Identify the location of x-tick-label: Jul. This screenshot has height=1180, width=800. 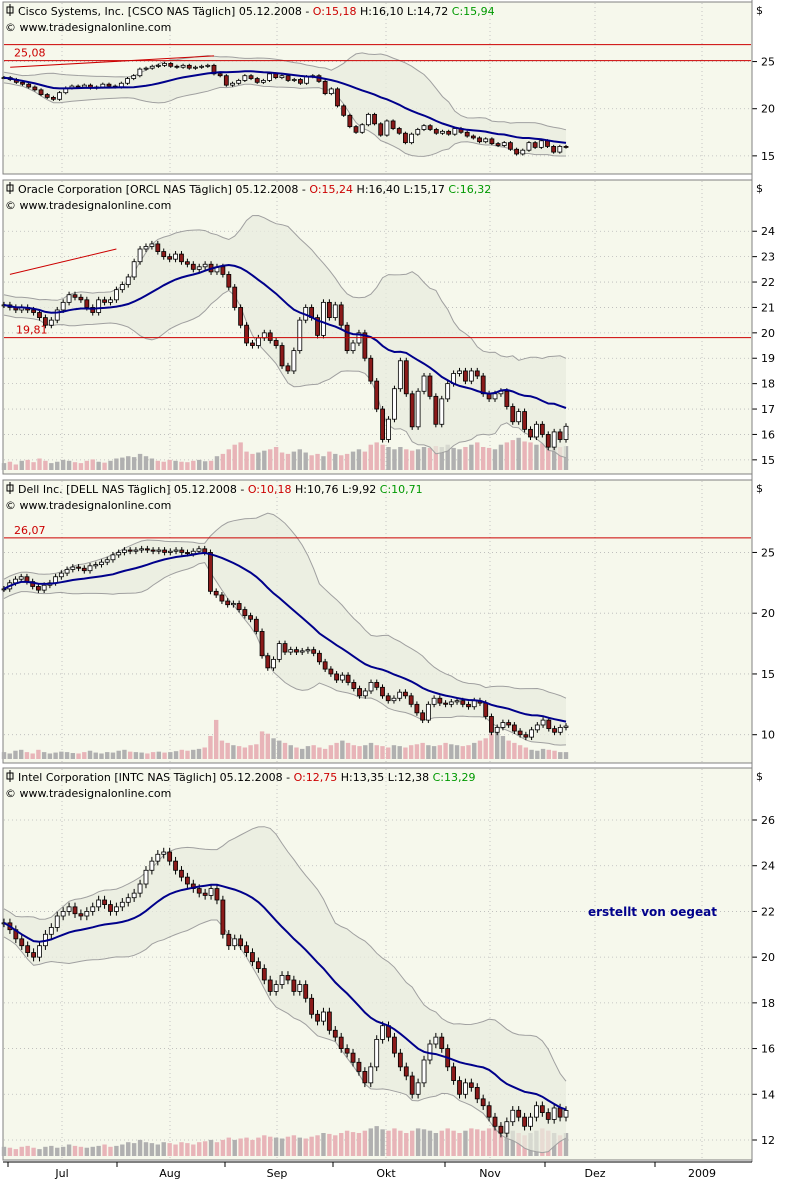
(61, 1173).